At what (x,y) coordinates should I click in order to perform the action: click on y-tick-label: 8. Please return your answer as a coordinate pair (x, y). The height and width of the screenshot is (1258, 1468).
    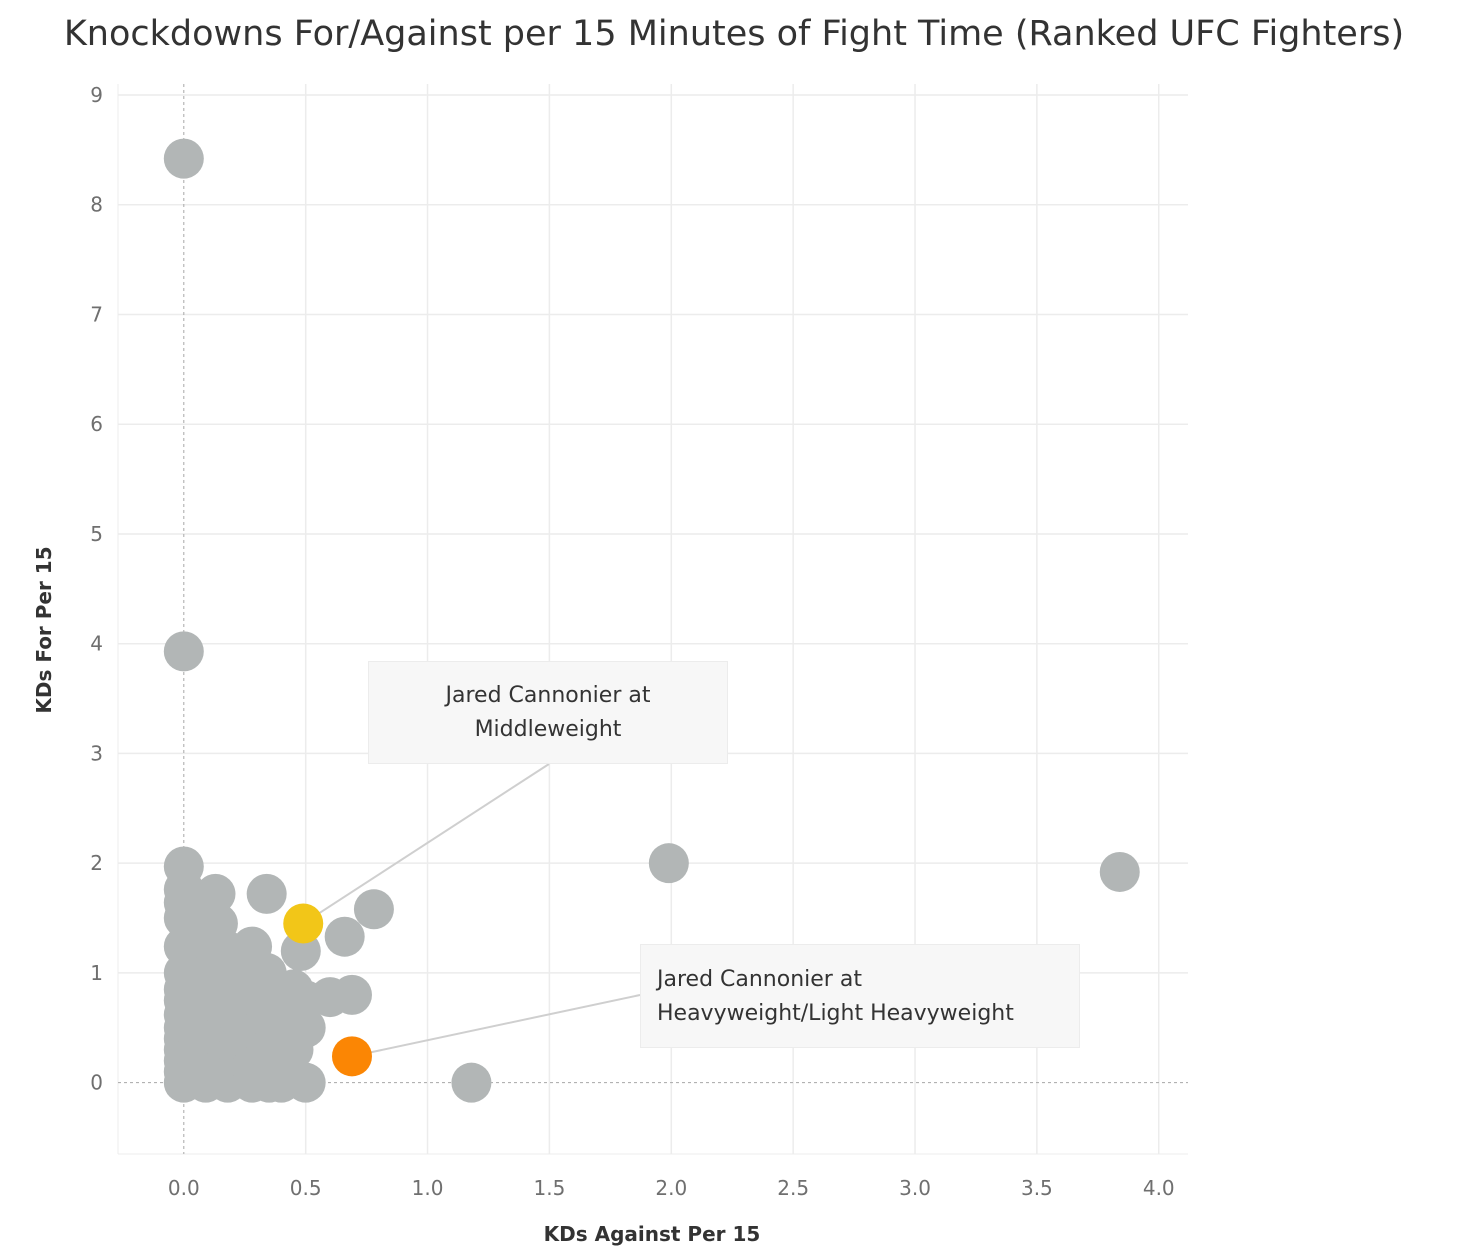
    Looking at the image, I should click on (96, 205).